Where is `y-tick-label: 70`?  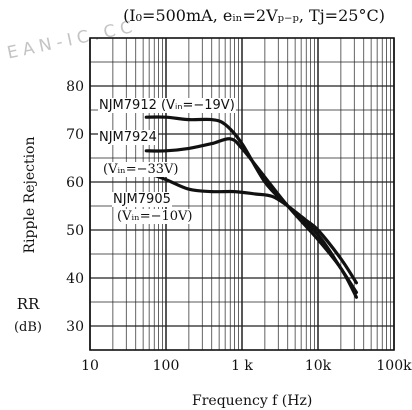 y-tick-label: 70 is located at coordinates (75, 135).